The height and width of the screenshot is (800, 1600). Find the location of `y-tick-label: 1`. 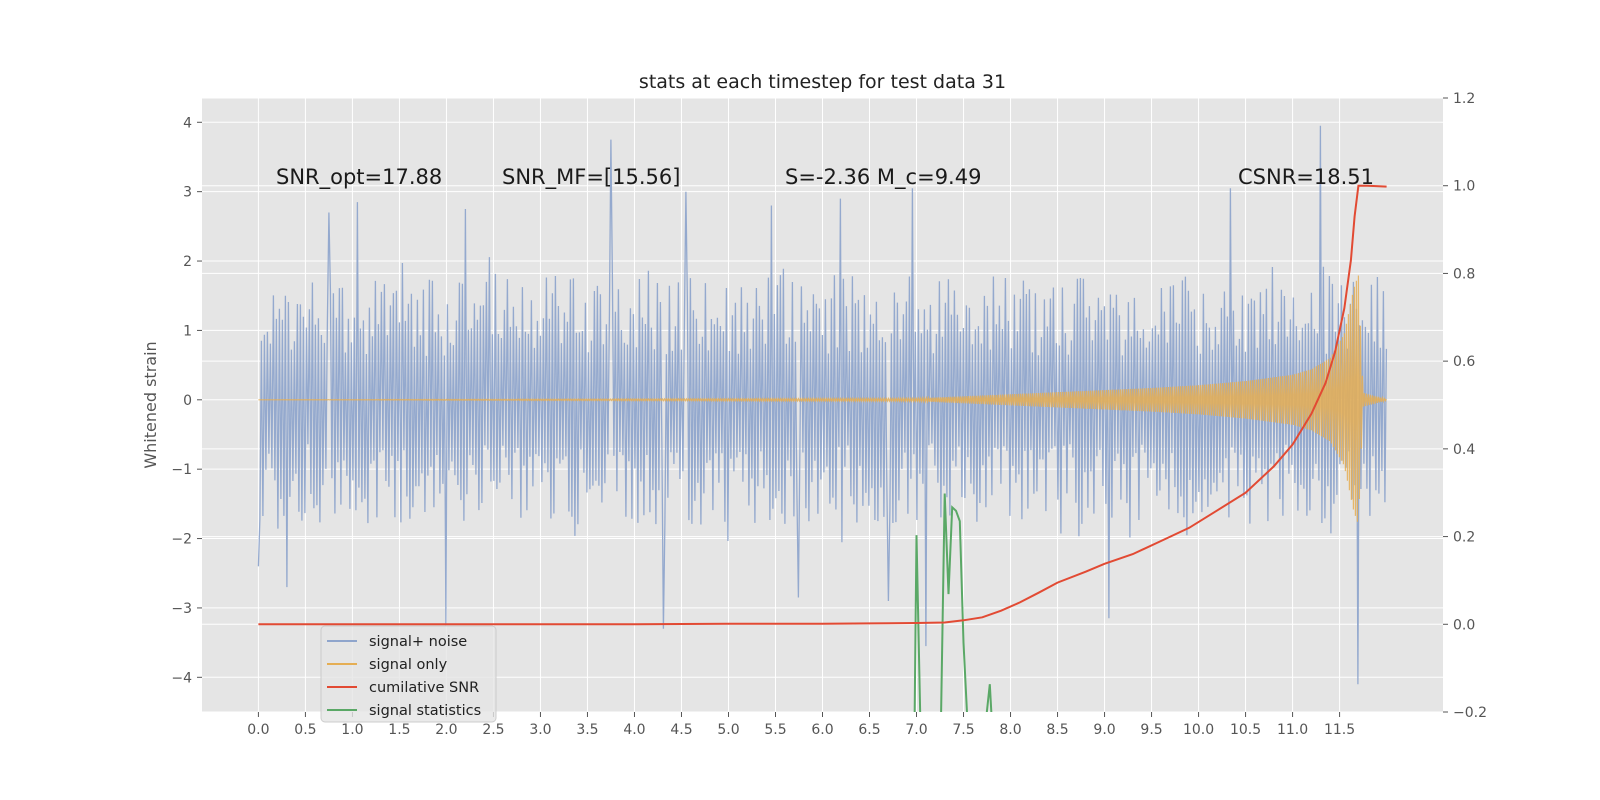

y-tick-label: 1 is located at coordinates (187, 331).